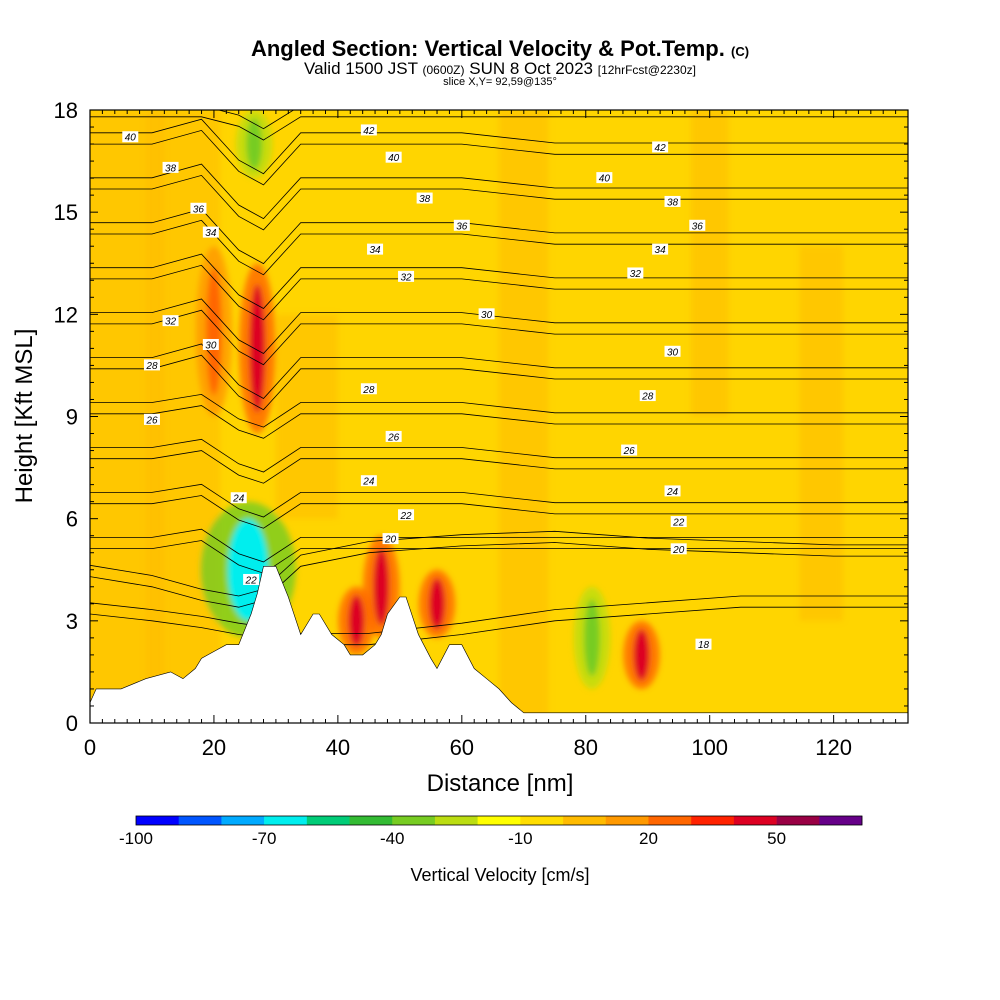 The width and height of the screenshot is (1000, 1000). I want to click on contour-label-text: 24, so click(672, 492).